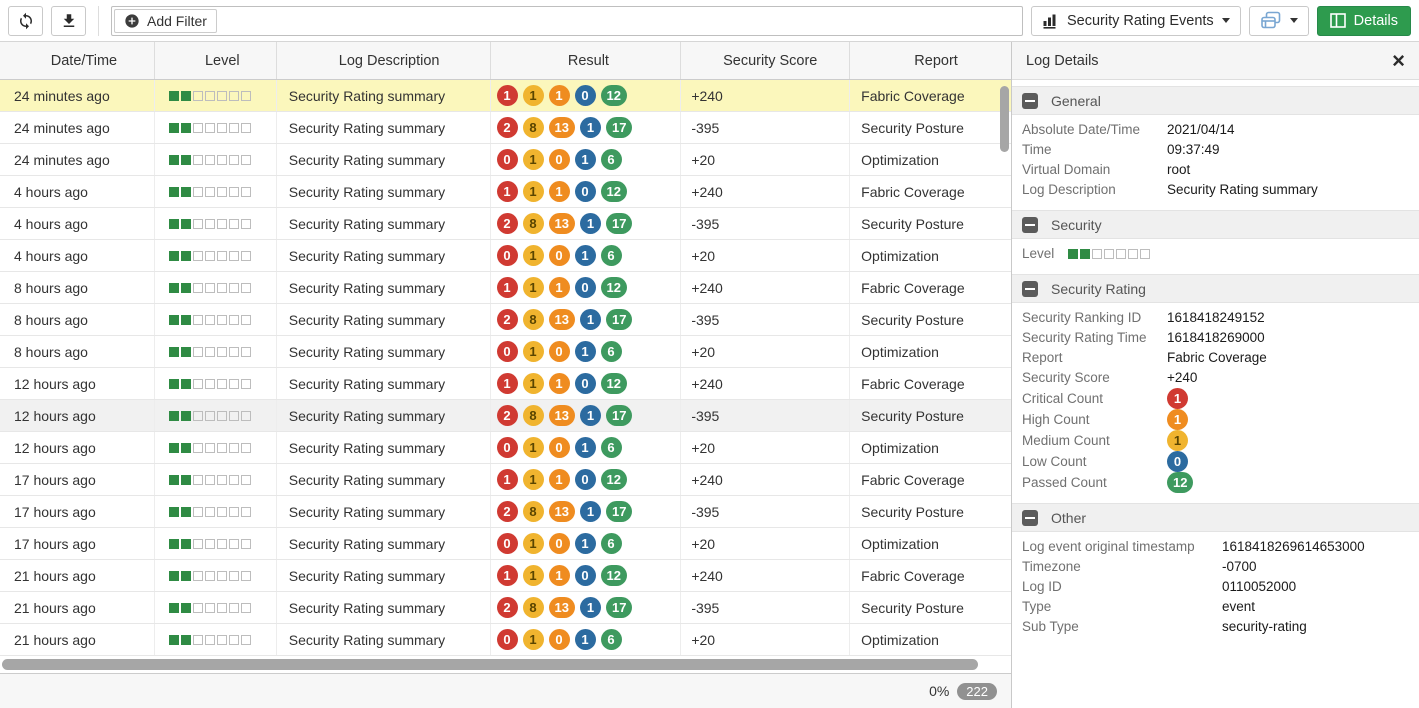 The height and width of the screenshot is (708, 1419). What do you see at coordinates (1215, 461) in the screenshot?
I see `detail-field: Low Count 0` at bounding box center [1215, 461].